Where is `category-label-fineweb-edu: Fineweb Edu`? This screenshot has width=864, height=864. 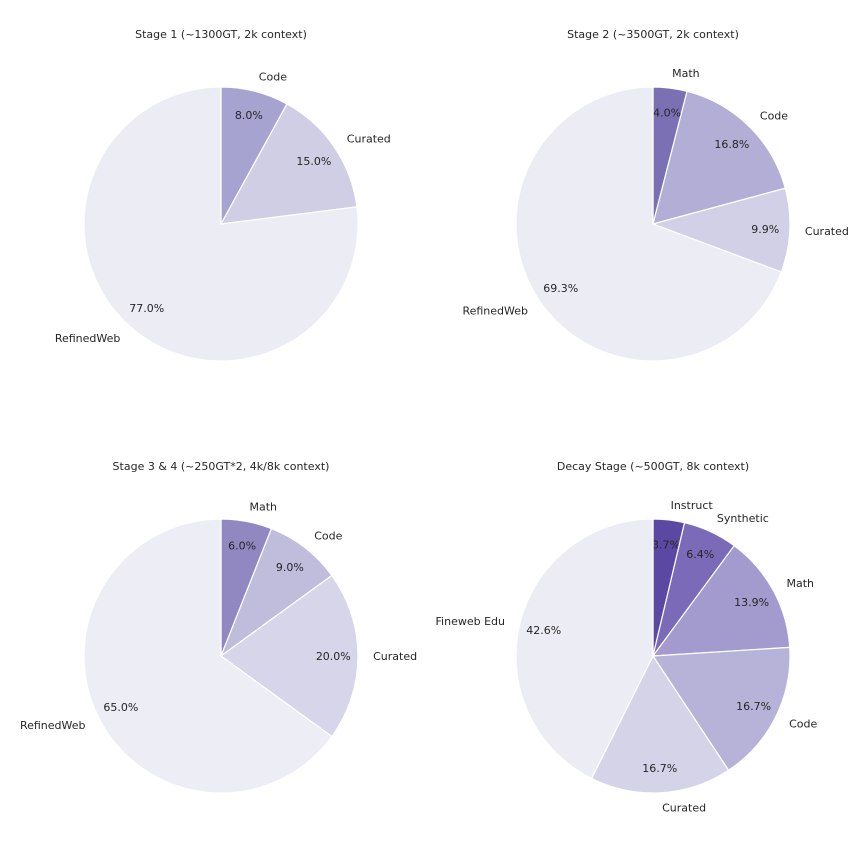
category-label-fineweb-edu: Fineweb Edu is located at coordinates (470, 621).